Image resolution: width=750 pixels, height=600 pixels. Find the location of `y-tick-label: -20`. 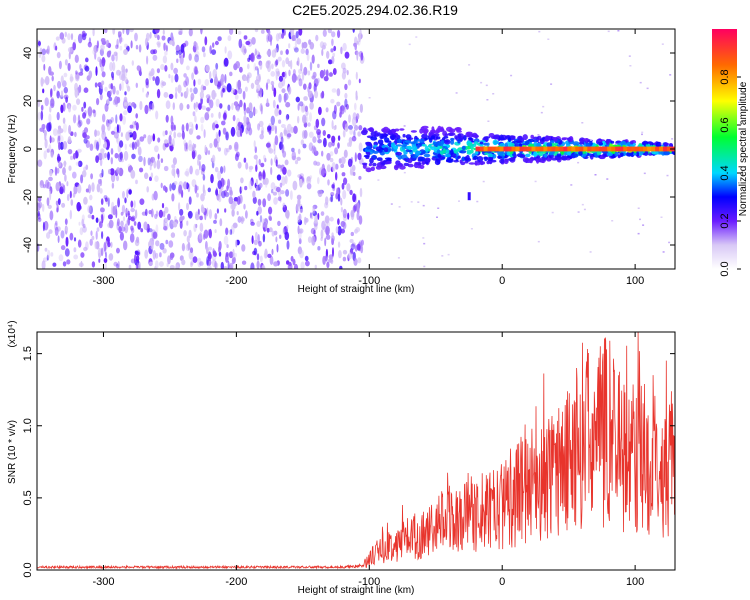

y-tick-label: -20 is located at coordinates (28, 197).